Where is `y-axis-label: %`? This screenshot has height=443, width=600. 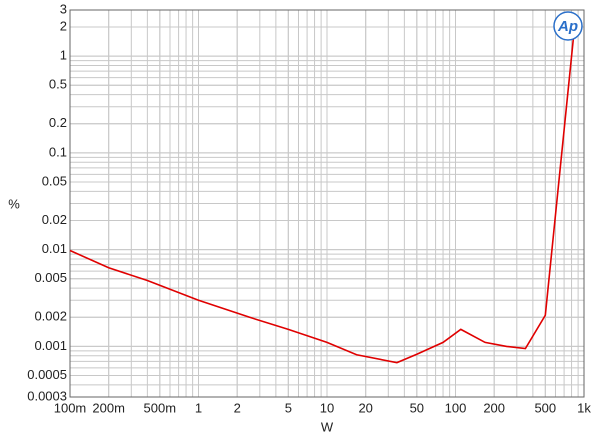 y-axis-label: % is located at coordinates (14, 203).